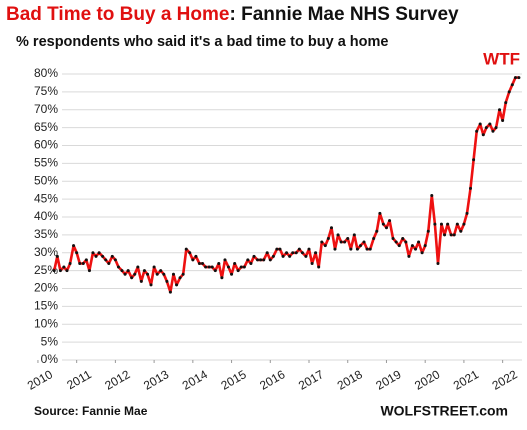  What do you see at coordinates (46, 234) in the screenshot?
I see `y-tick-label: 35%` at bounding box center [46, 234].